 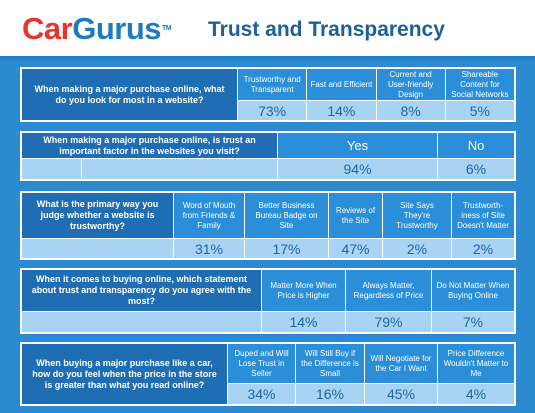 I want to click on option-label: Shareable Content for Social Networks, so click(x=480, y=84).